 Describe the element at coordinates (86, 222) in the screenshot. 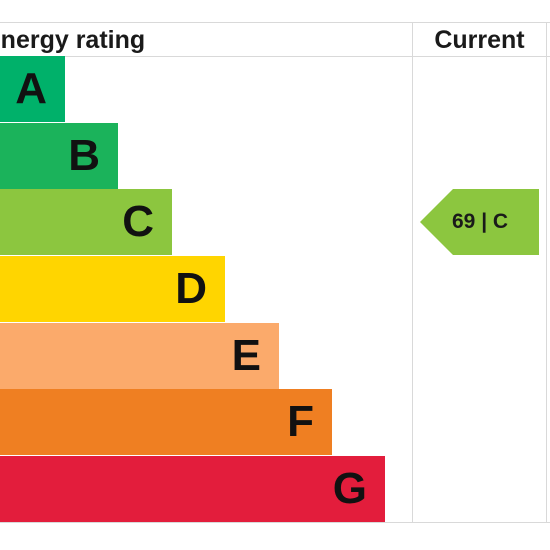

I see `band-c: C` at that location.